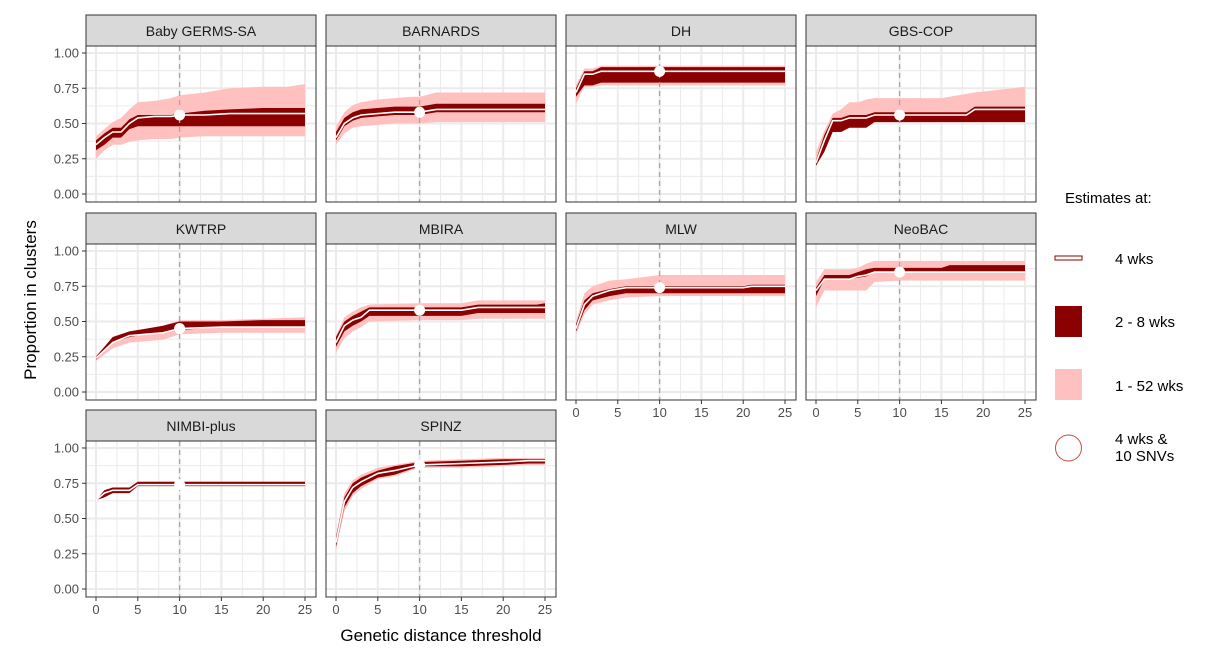 This screenshot has width=1215, height=662. Describe the element at coordinates (1119, 384) in the screenshot. I see `legend-item-1-52wks: 1 - 52 wks` at that location.